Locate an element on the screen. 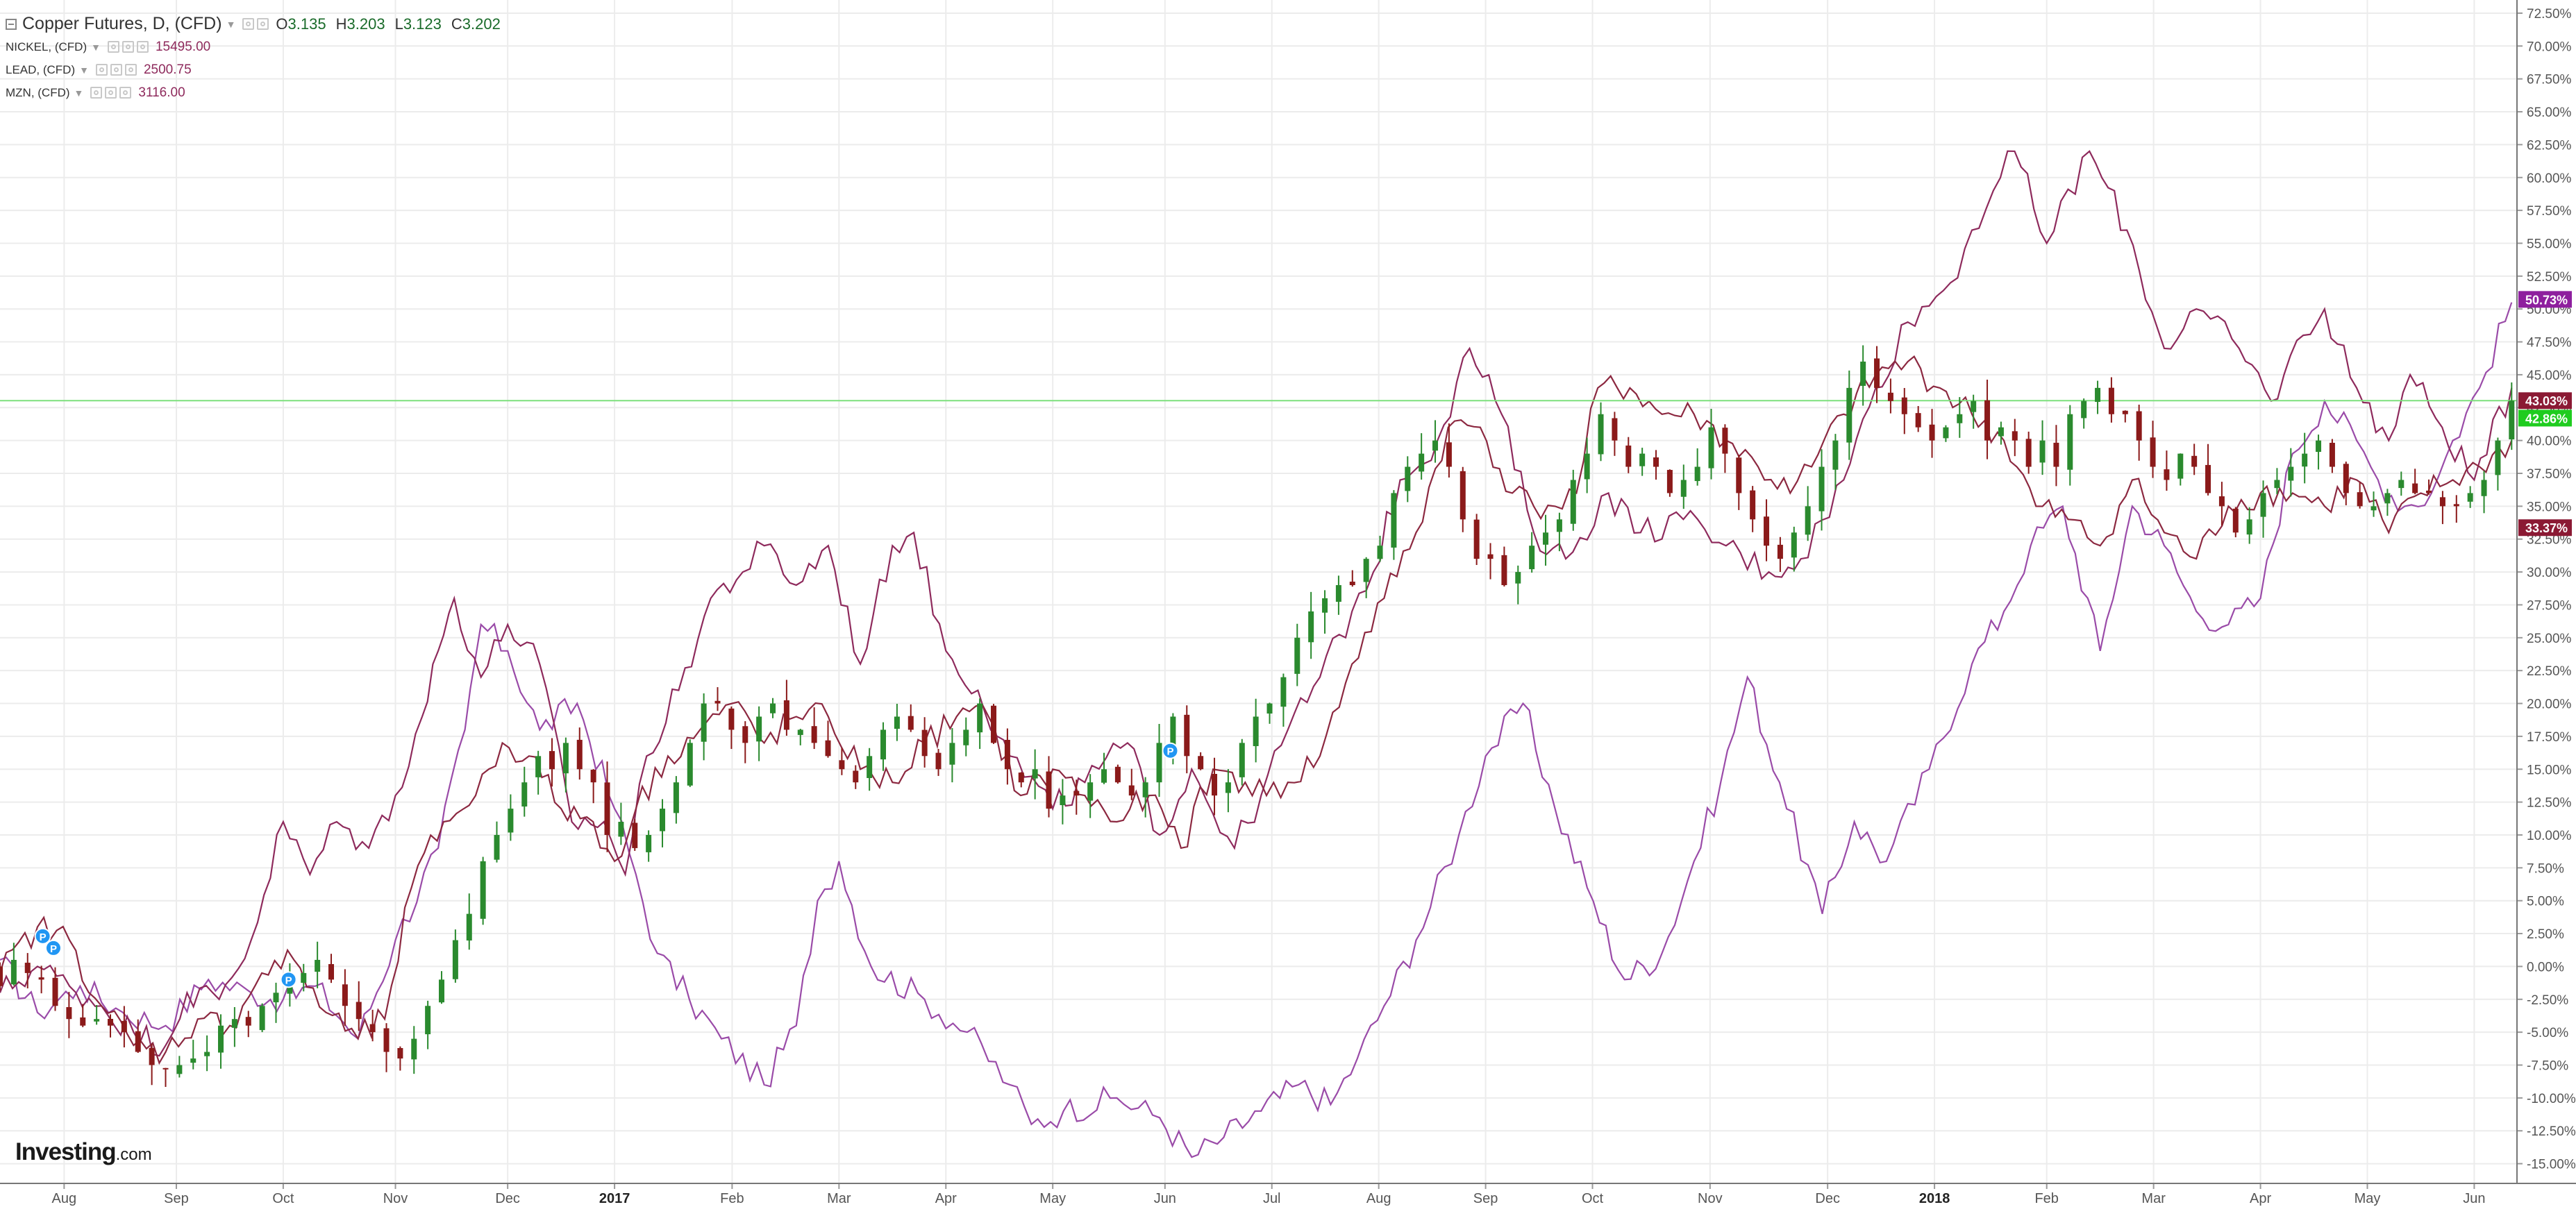 Image resolution: width=2576 pixels, height=1207 pixels. legend-mzn-value: 3116.00 is located at coordinates (161, 92).